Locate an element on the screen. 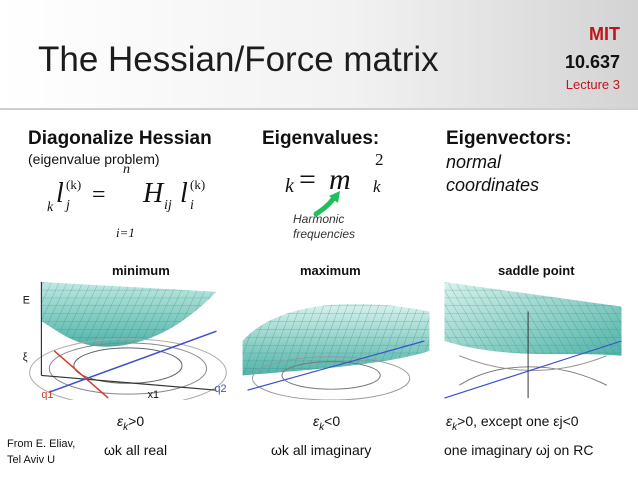 The width and height of the screenshot is (638, 479). diagonalize-heading: Diagonalize Hessian is located at coordinates (120, 138).